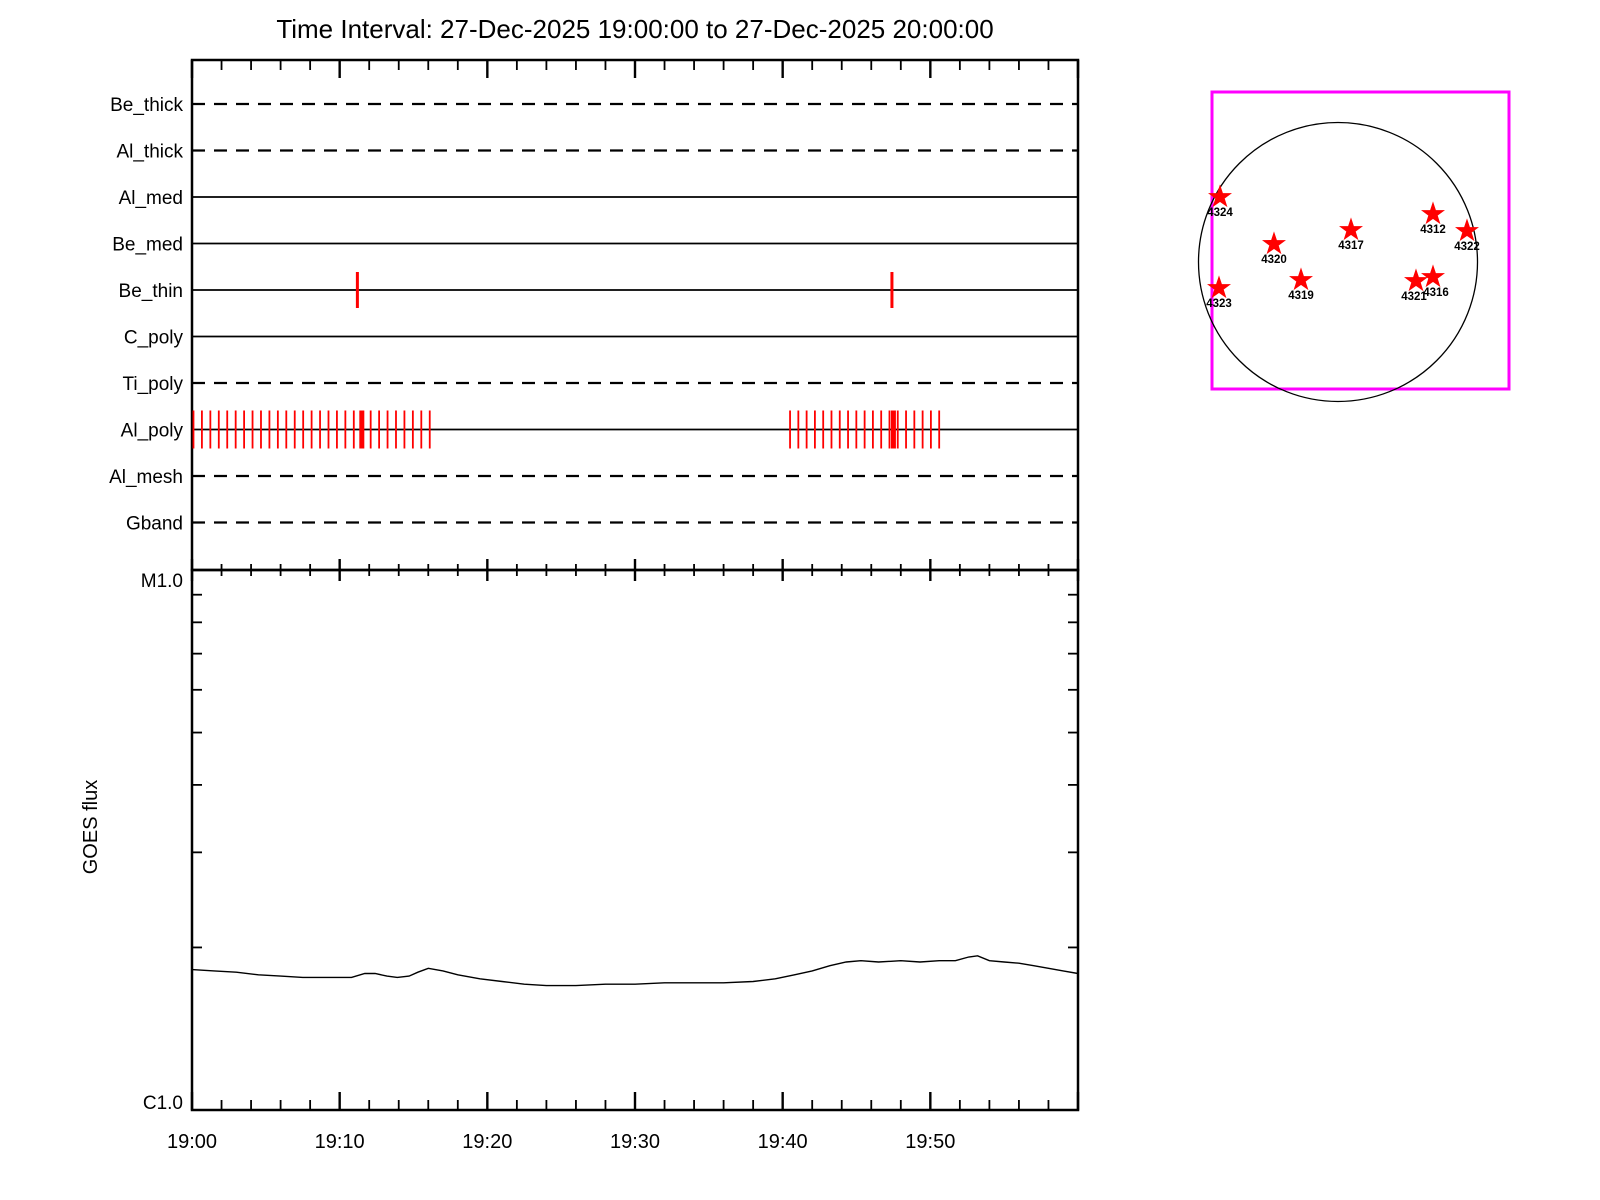  Describe the element at coordinates (149, 152) in the screenshot. I see `channel-label-Al_thick: Al_thick` at that location.